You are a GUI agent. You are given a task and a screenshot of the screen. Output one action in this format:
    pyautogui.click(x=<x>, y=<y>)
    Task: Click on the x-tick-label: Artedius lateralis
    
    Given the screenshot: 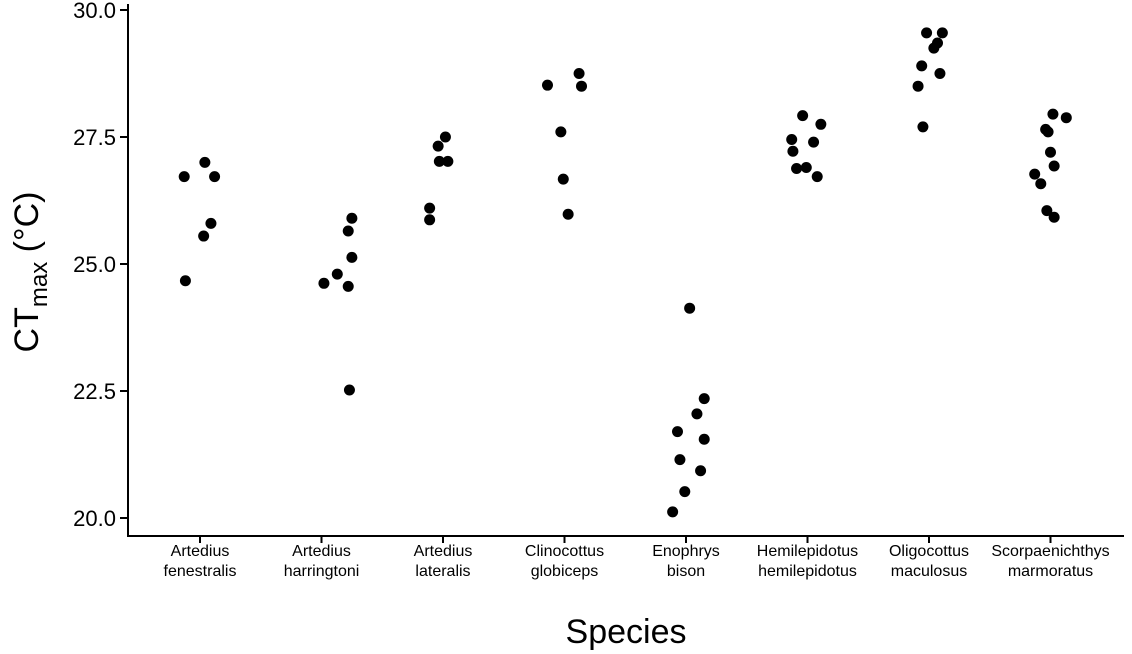 What is the action you would take?
    pyautogui.click(x=443, y=561)
    